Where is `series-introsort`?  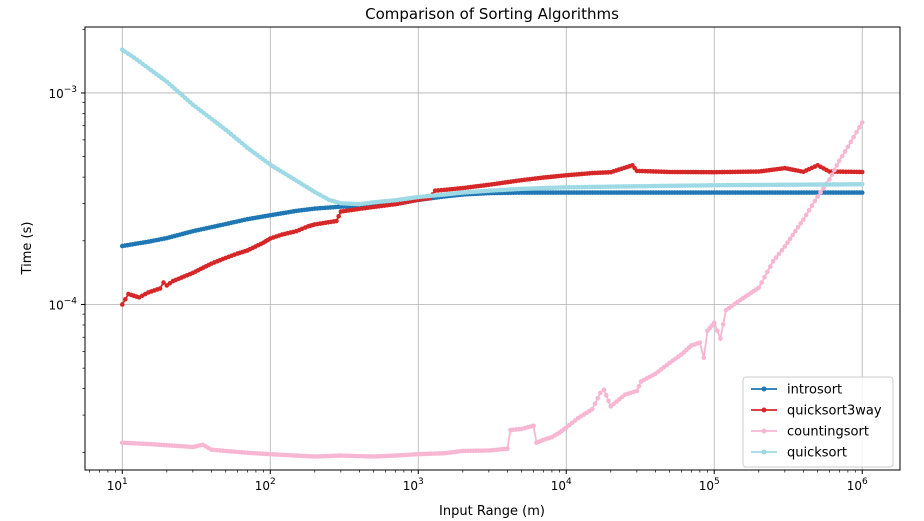
series-introsort is located at coordinates (492, 219).